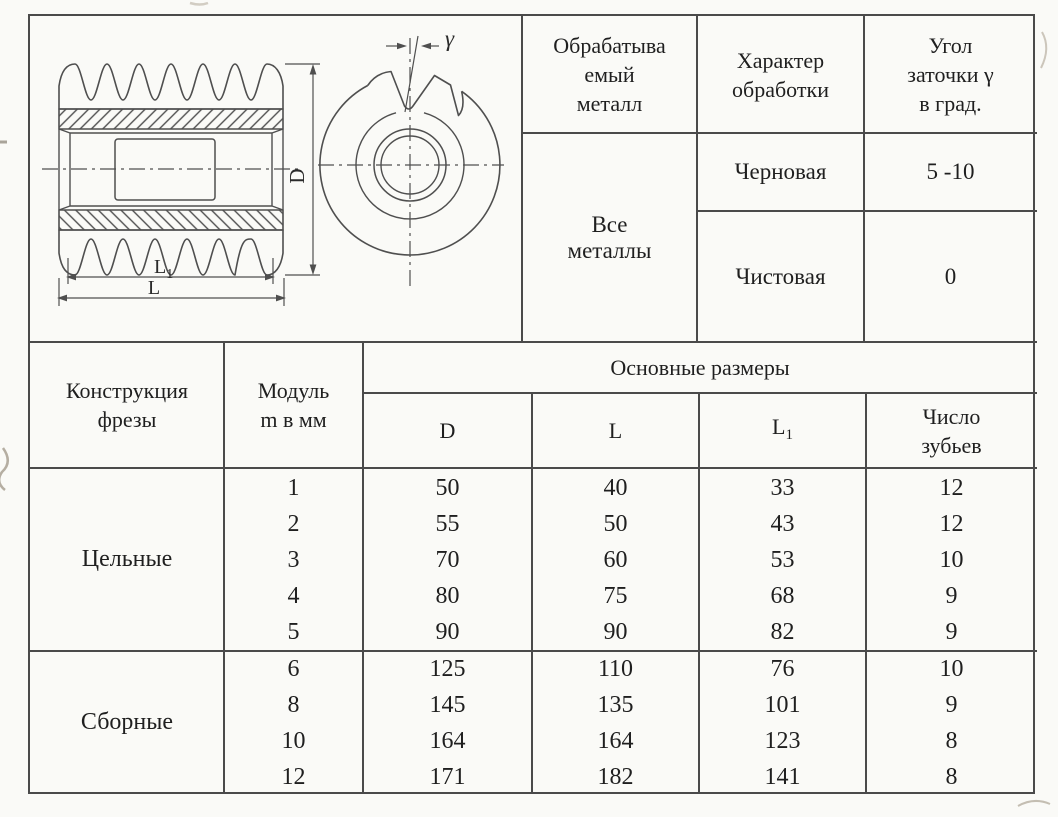 The width and height of the screenshot is (1058, 817). What do you see at coordinates (615, 631) in the screenshot?
I see `l-value: 90` at bounding box center [615, 631].